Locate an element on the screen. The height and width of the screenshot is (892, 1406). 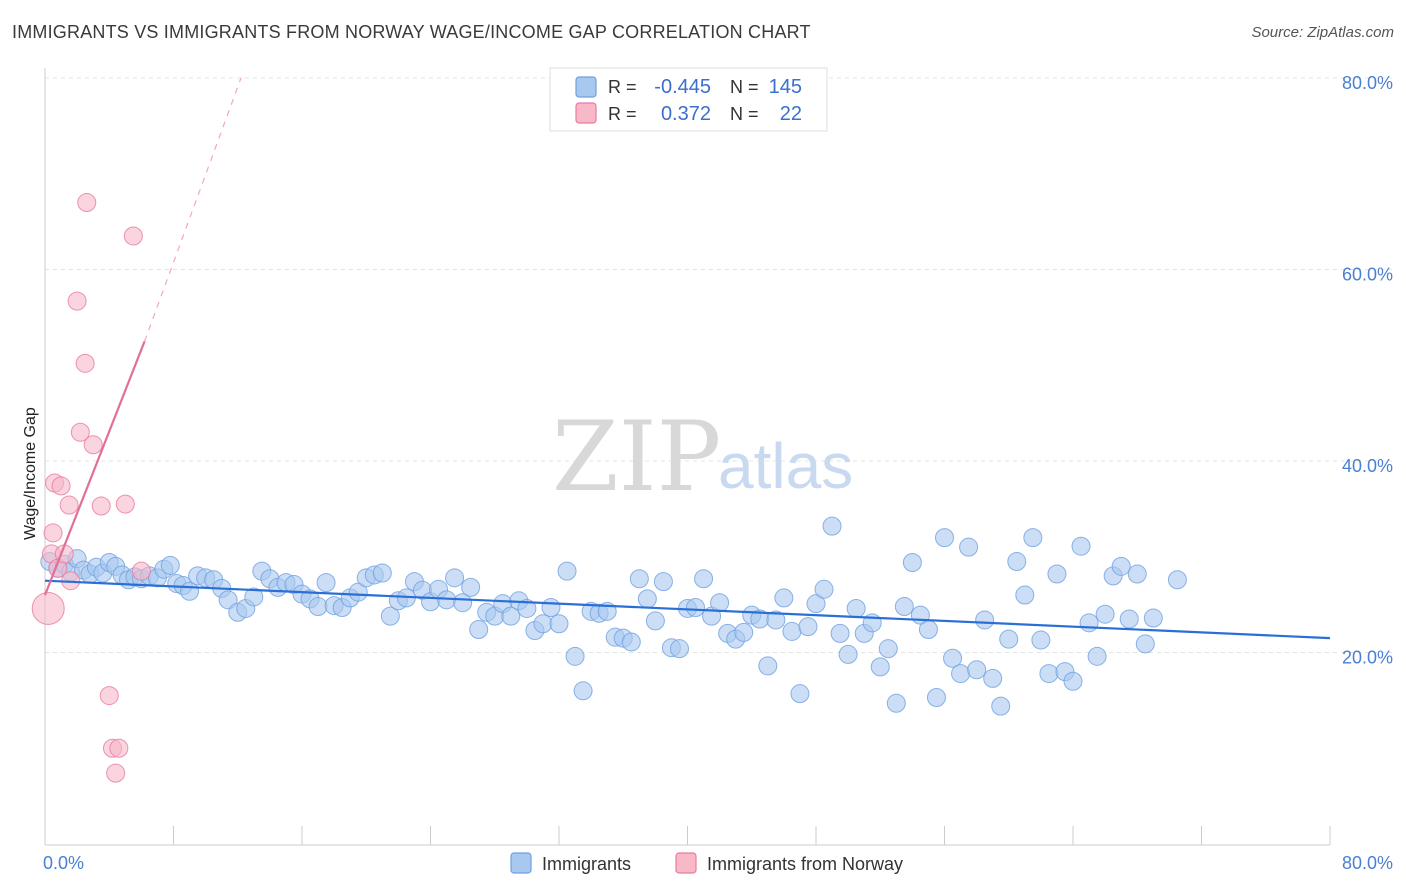
legend-swatch-norway is located at coordinates (586, 113).